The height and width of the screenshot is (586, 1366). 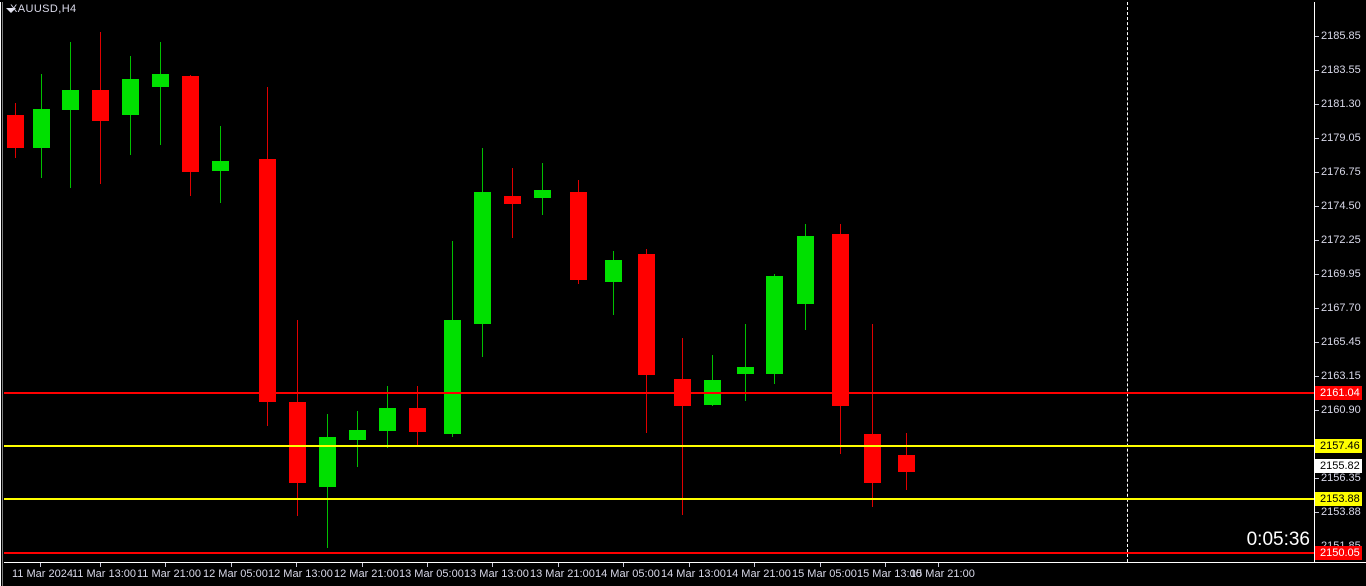 I want to click on time-axis-label: 14 Mar 05:00, so click(x=627, y=574).